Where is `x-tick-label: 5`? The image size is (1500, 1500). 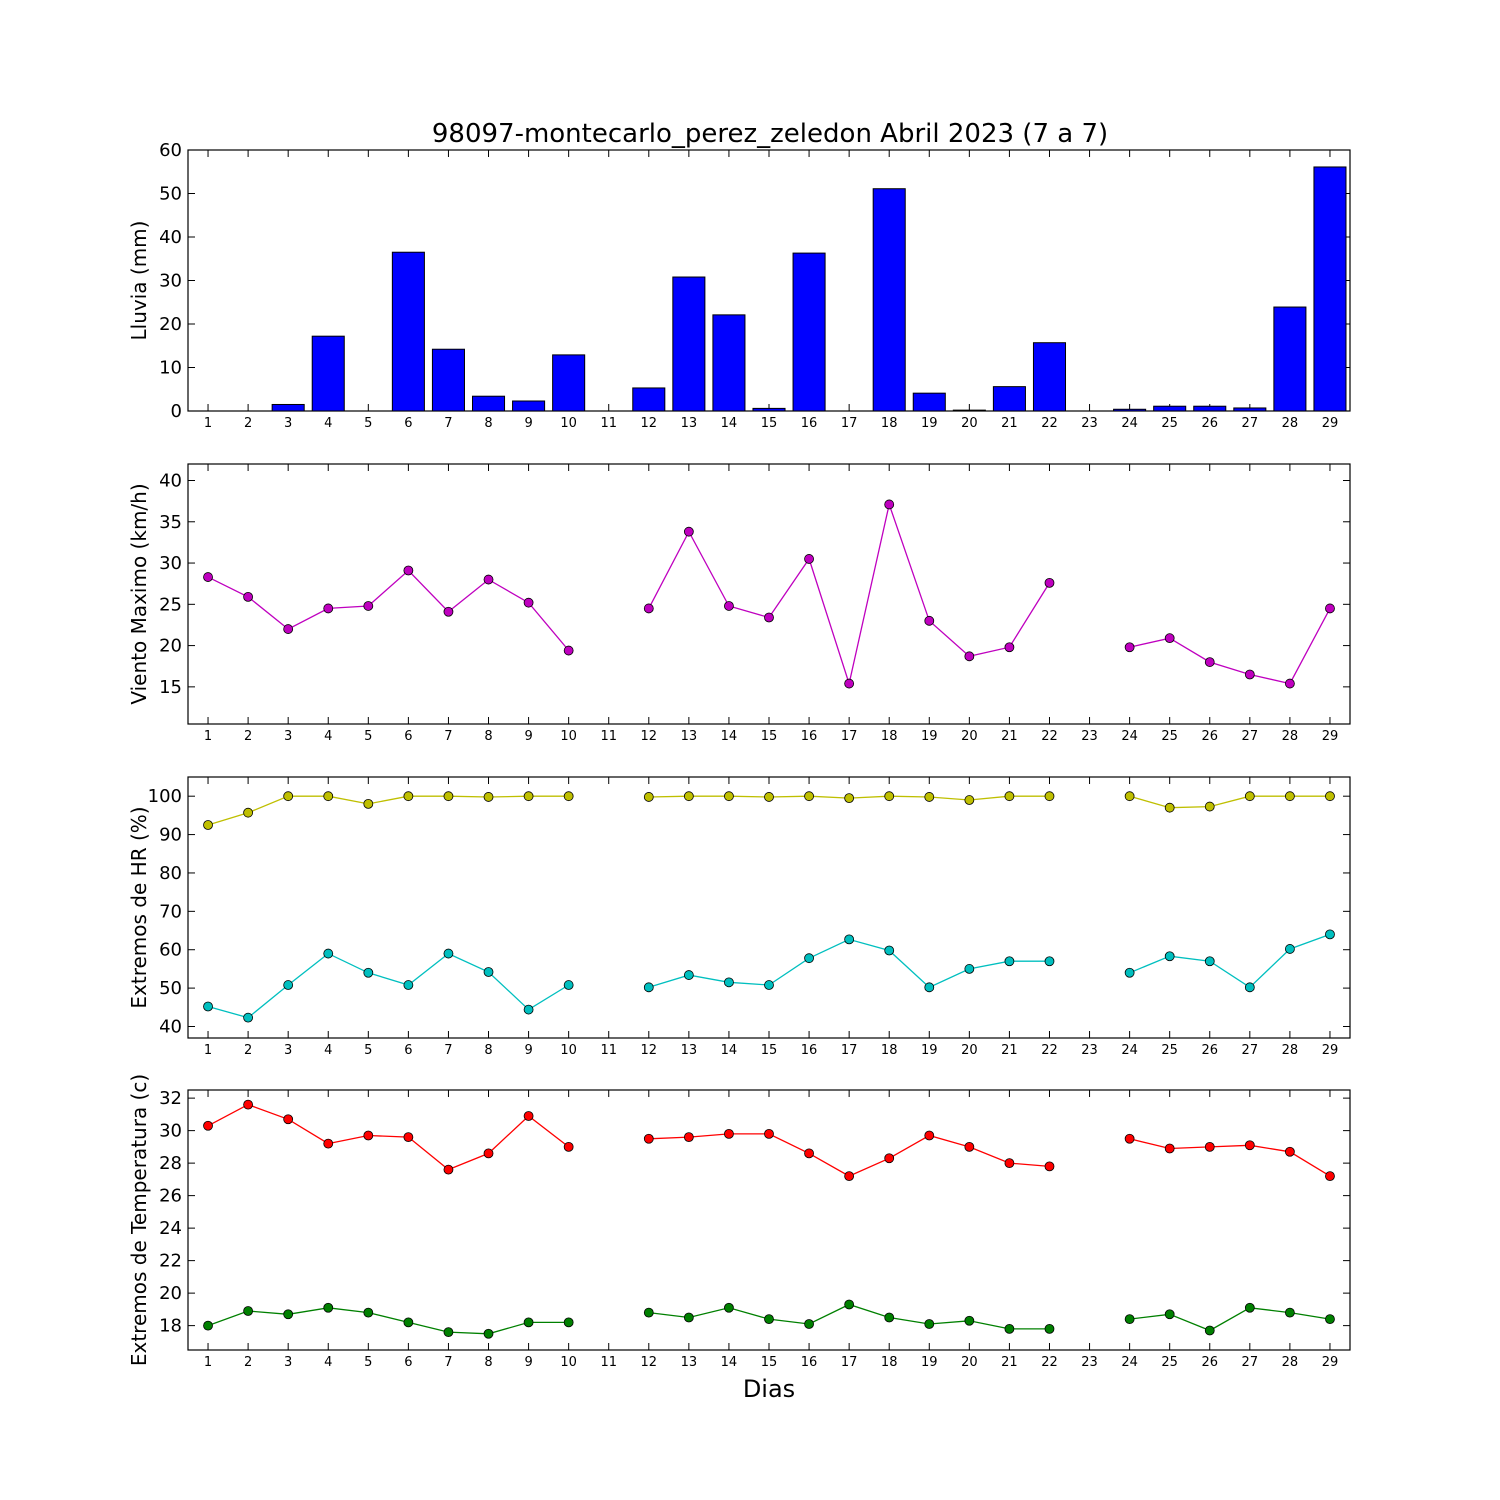 x-tick-label: 5 is located at coordinates (368, 1362).